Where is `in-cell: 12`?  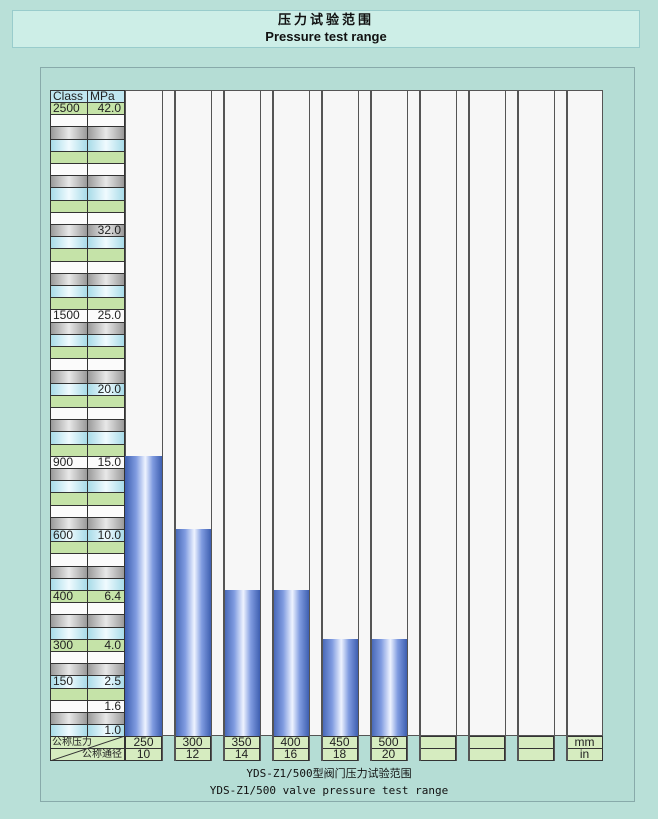
in-cell: 12 is located at coordinates (192, 755).